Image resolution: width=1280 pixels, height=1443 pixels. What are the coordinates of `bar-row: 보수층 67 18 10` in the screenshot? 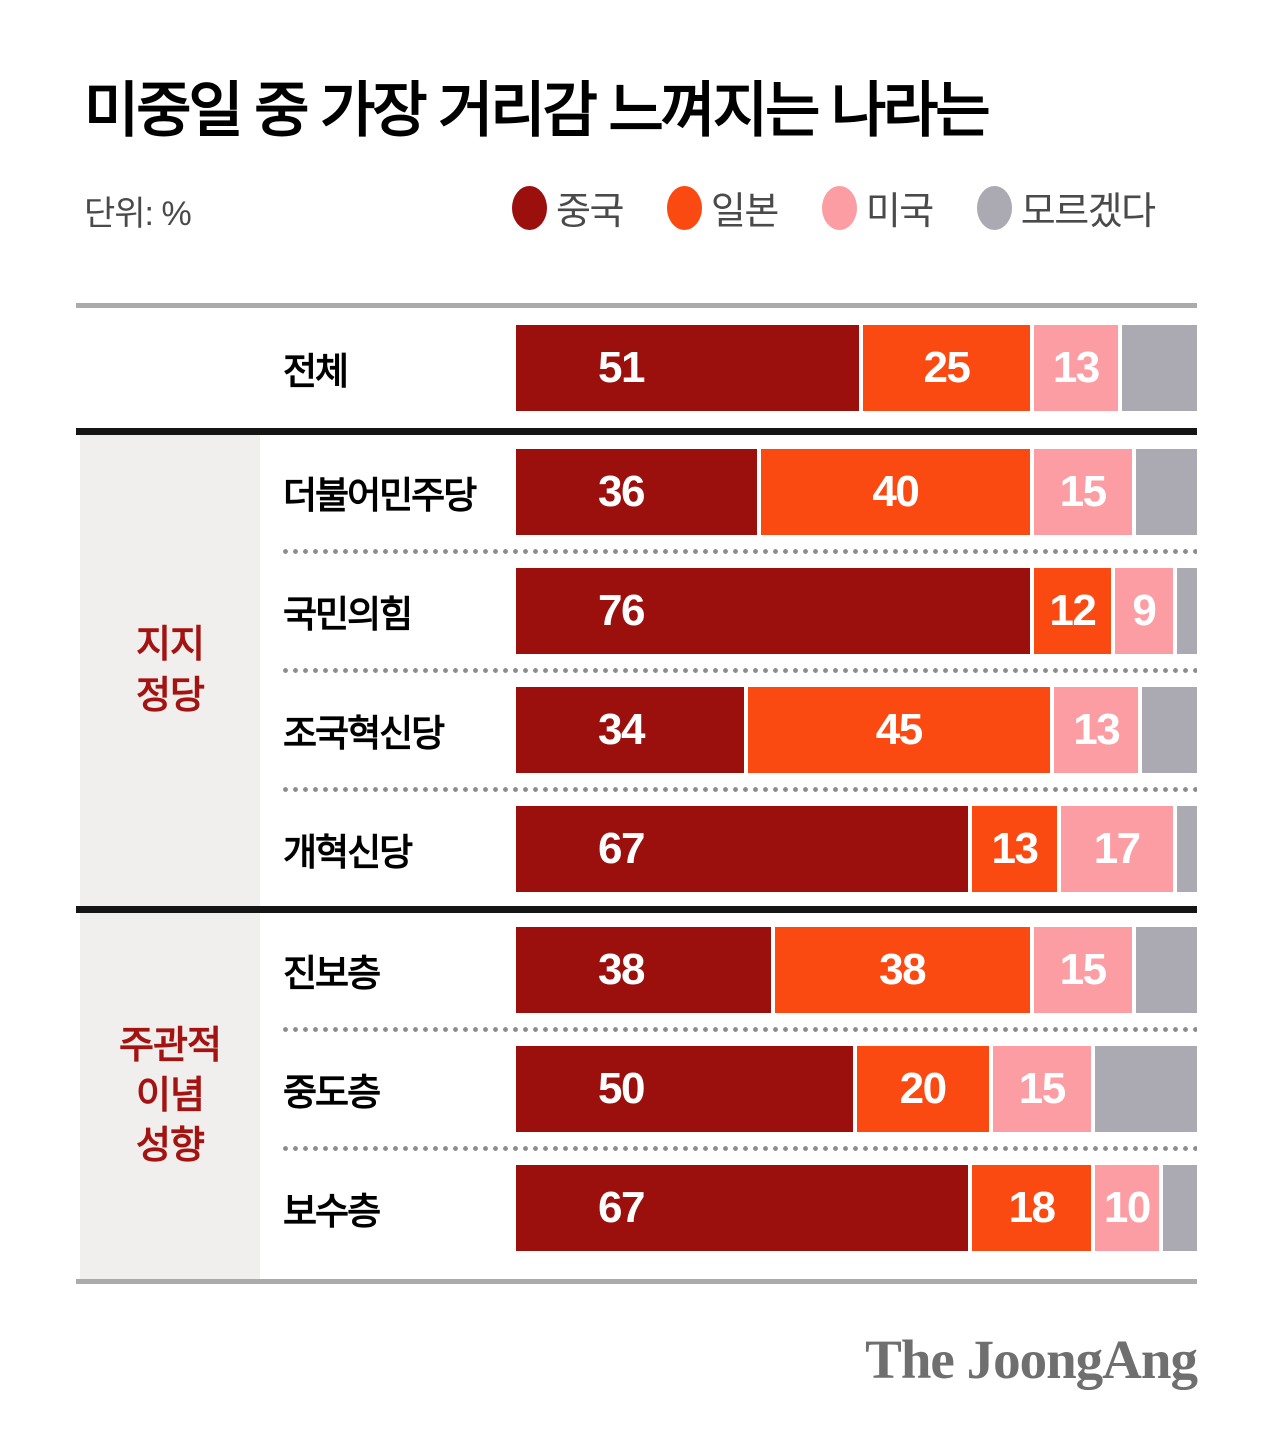 It's located at (728, 1208).